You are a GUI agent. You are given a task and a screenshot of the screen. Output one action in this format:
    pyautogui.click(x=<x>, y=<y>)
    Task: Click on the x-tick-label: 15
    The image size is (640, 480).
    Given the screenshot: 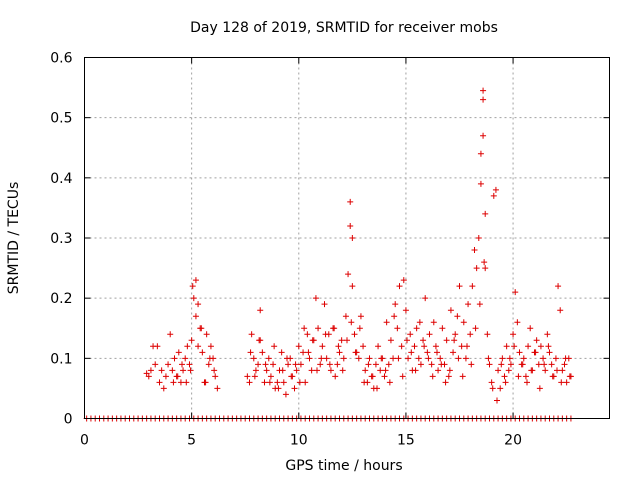 What is the action you would take?
    pyautogui.click(x=406, y=441)
    